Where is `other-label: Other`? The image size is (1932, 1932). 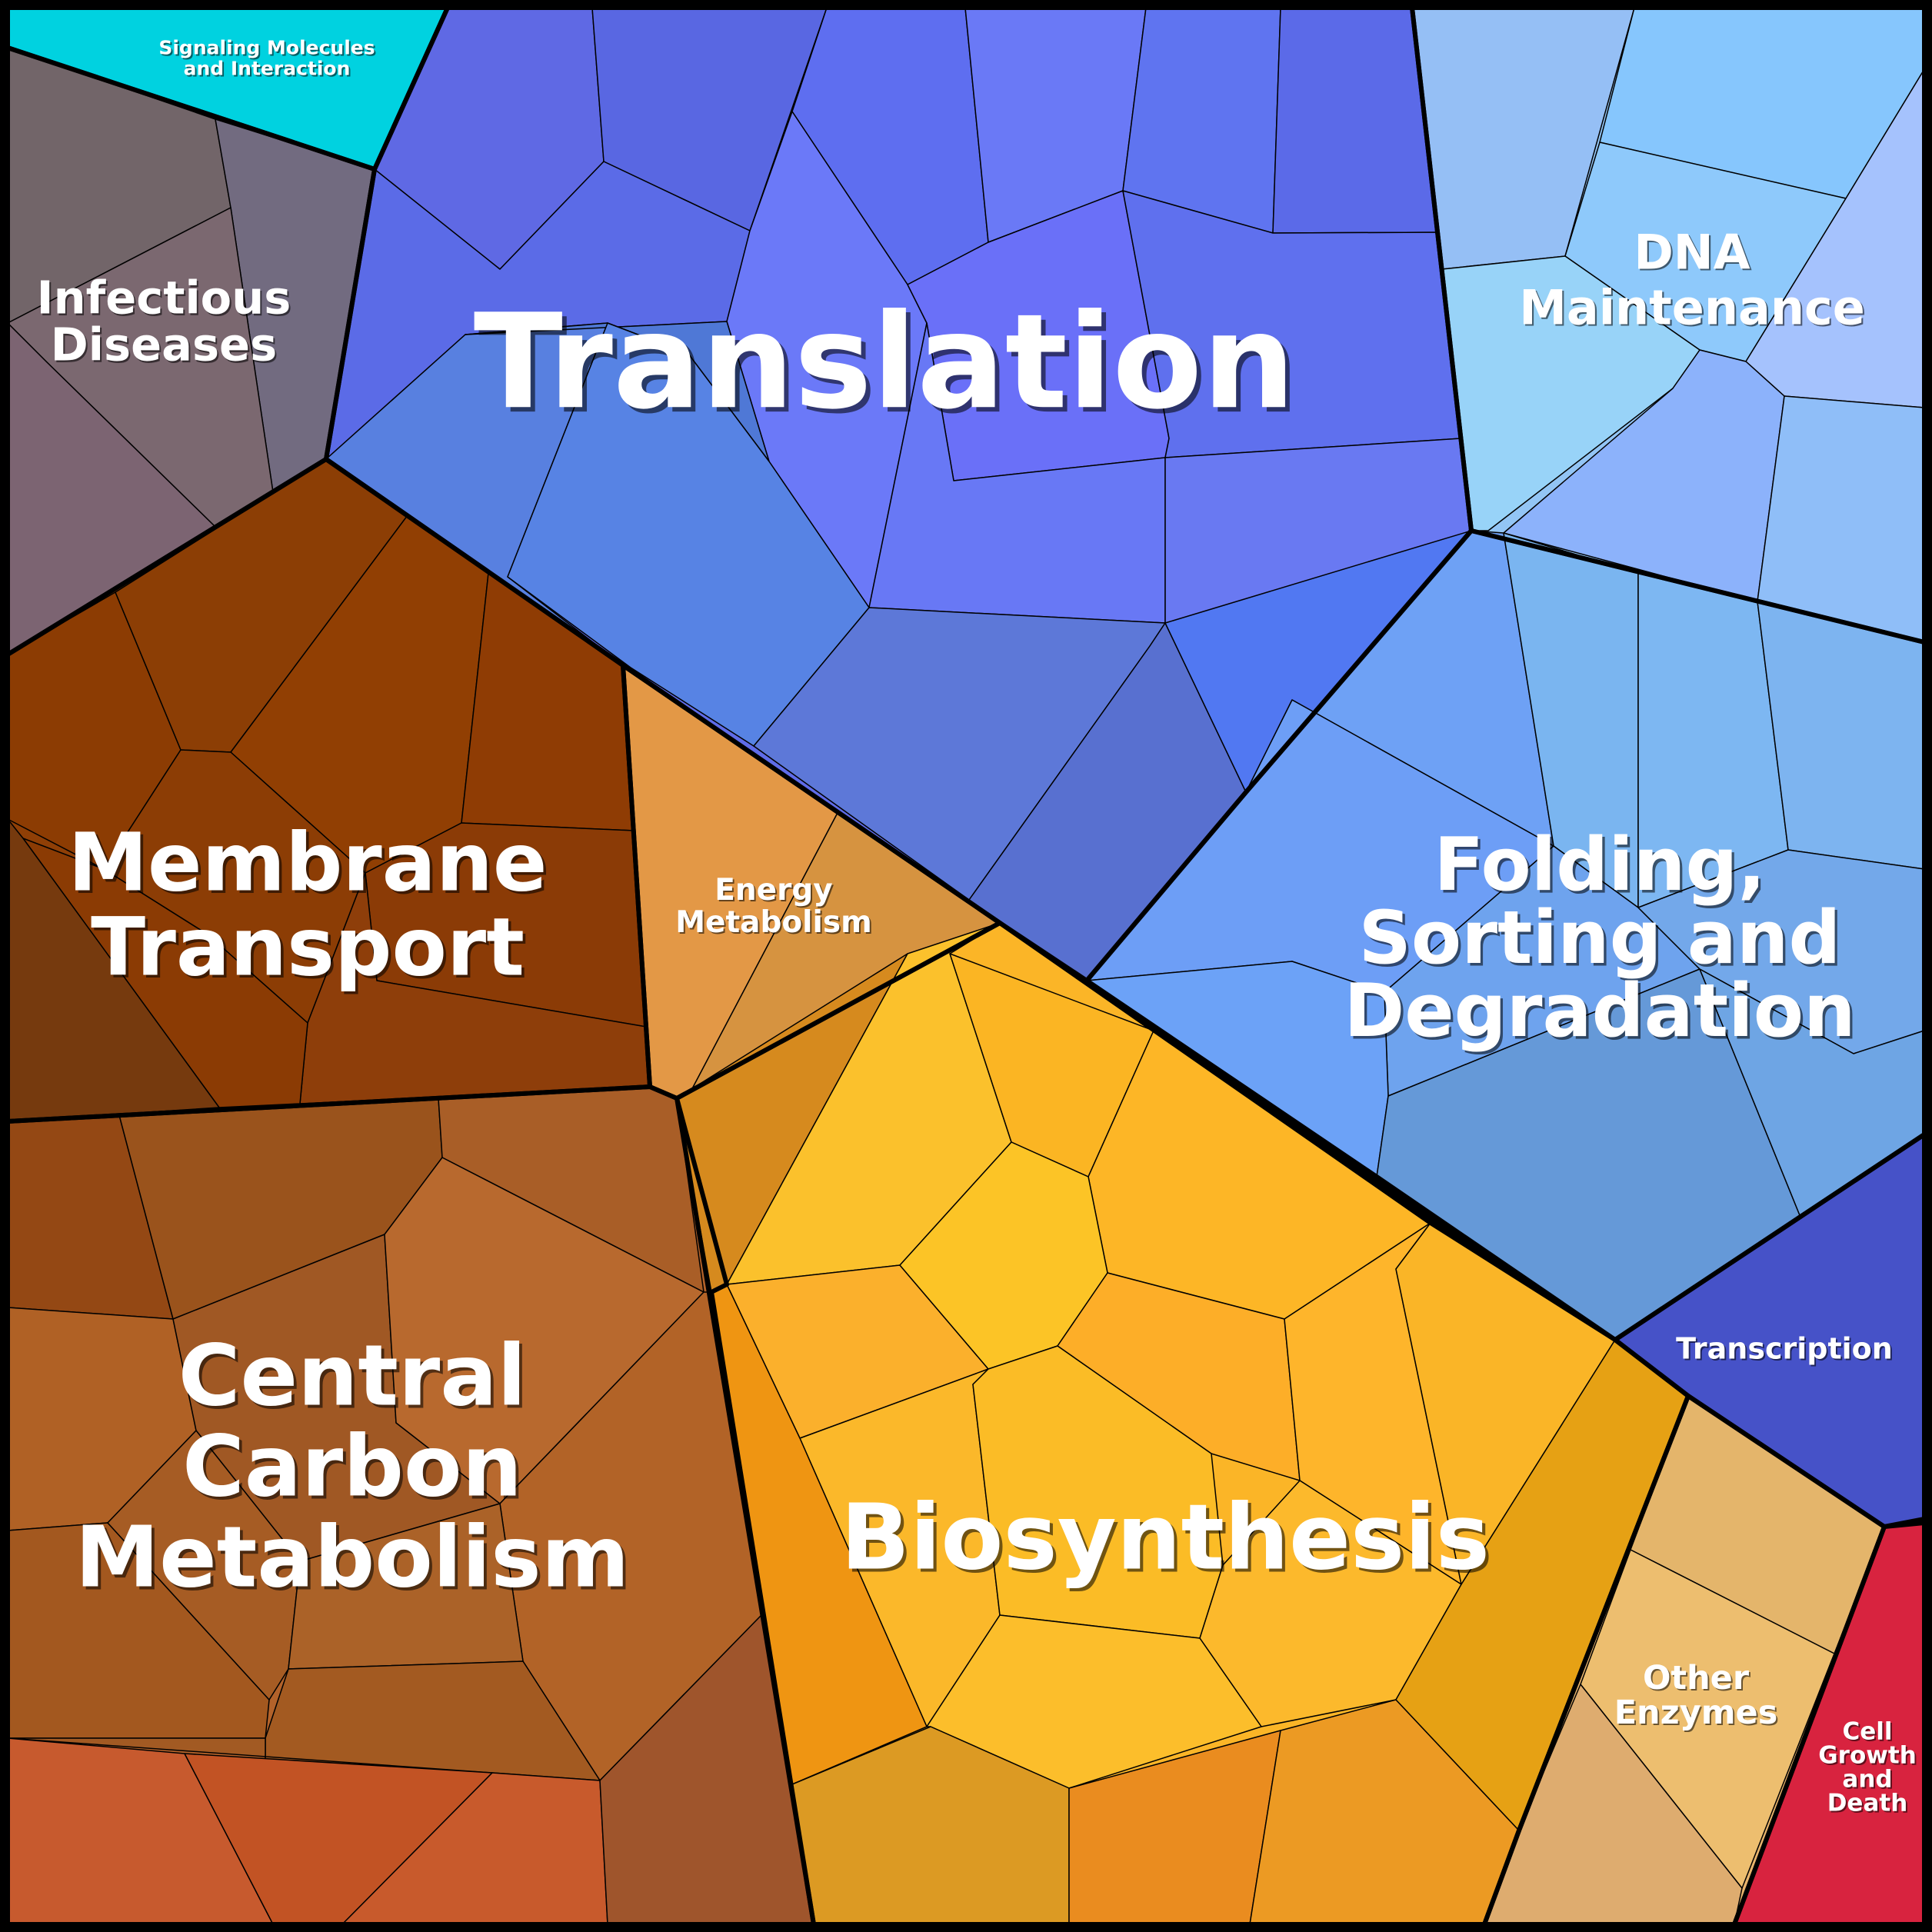 other-label: Other is located at coordinates (1696, 1678).